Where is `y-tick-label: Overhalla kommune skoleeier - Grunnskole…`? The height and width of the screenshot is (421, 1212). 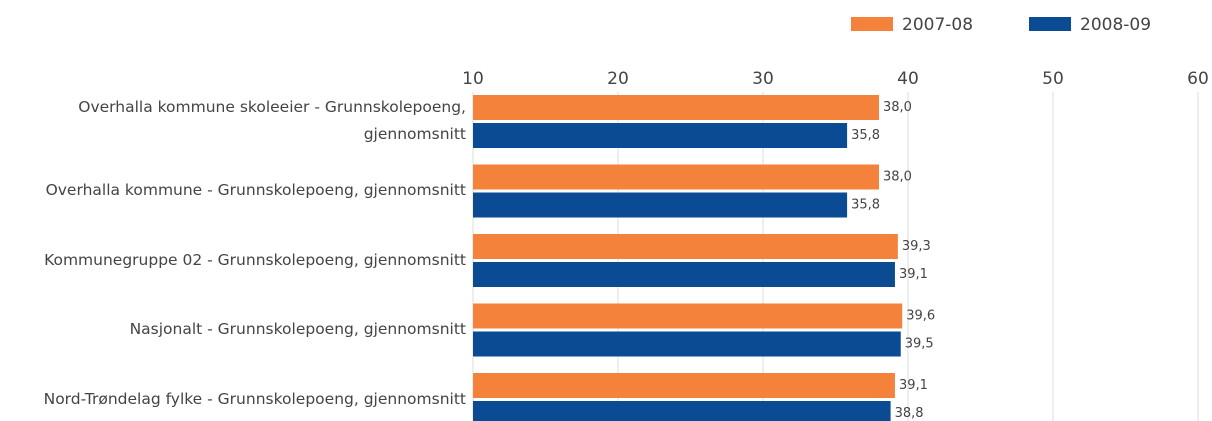 y-tick-label: Overhalla kommune skoleeier - Grunnskole… is located at coordinates (272, 120).